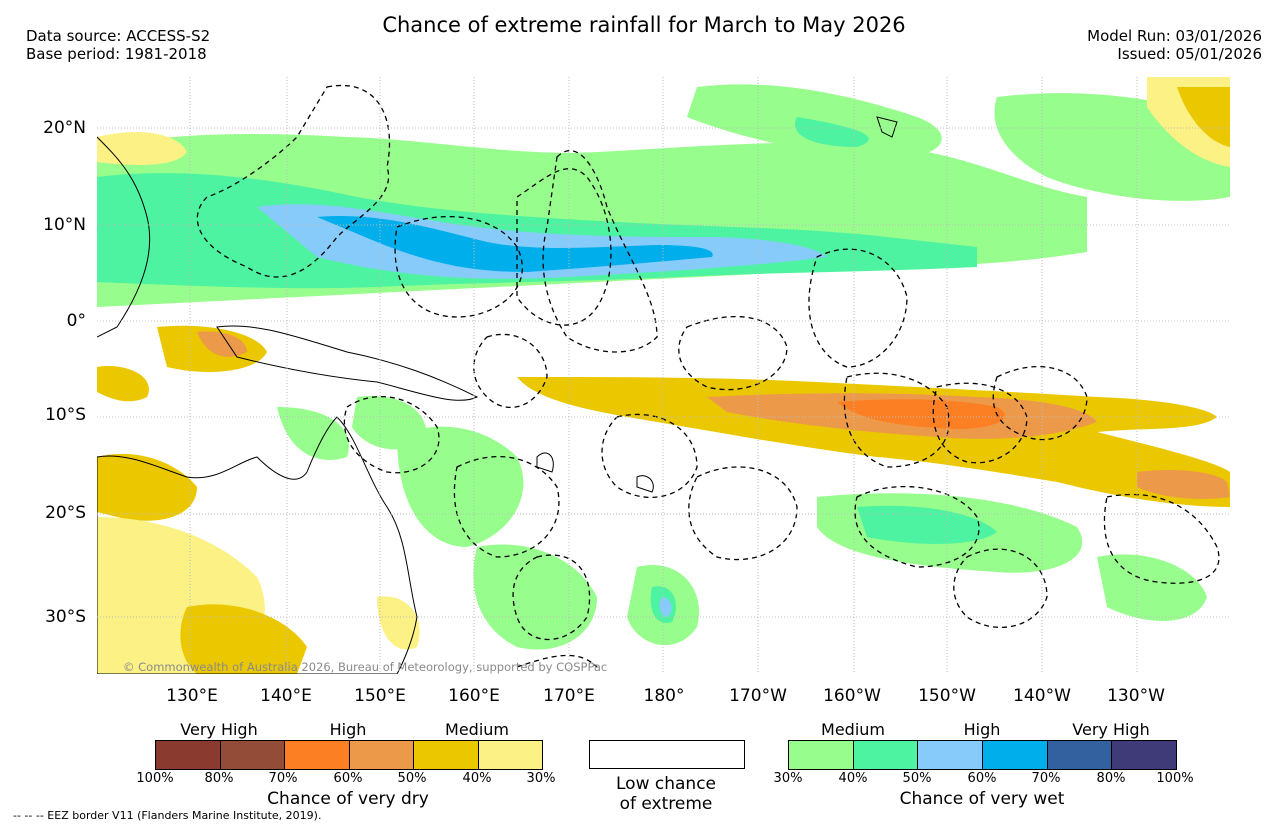 The image size is (1288, 827). I want to click on lat-label-20n: 20°N, so click(64, 128).